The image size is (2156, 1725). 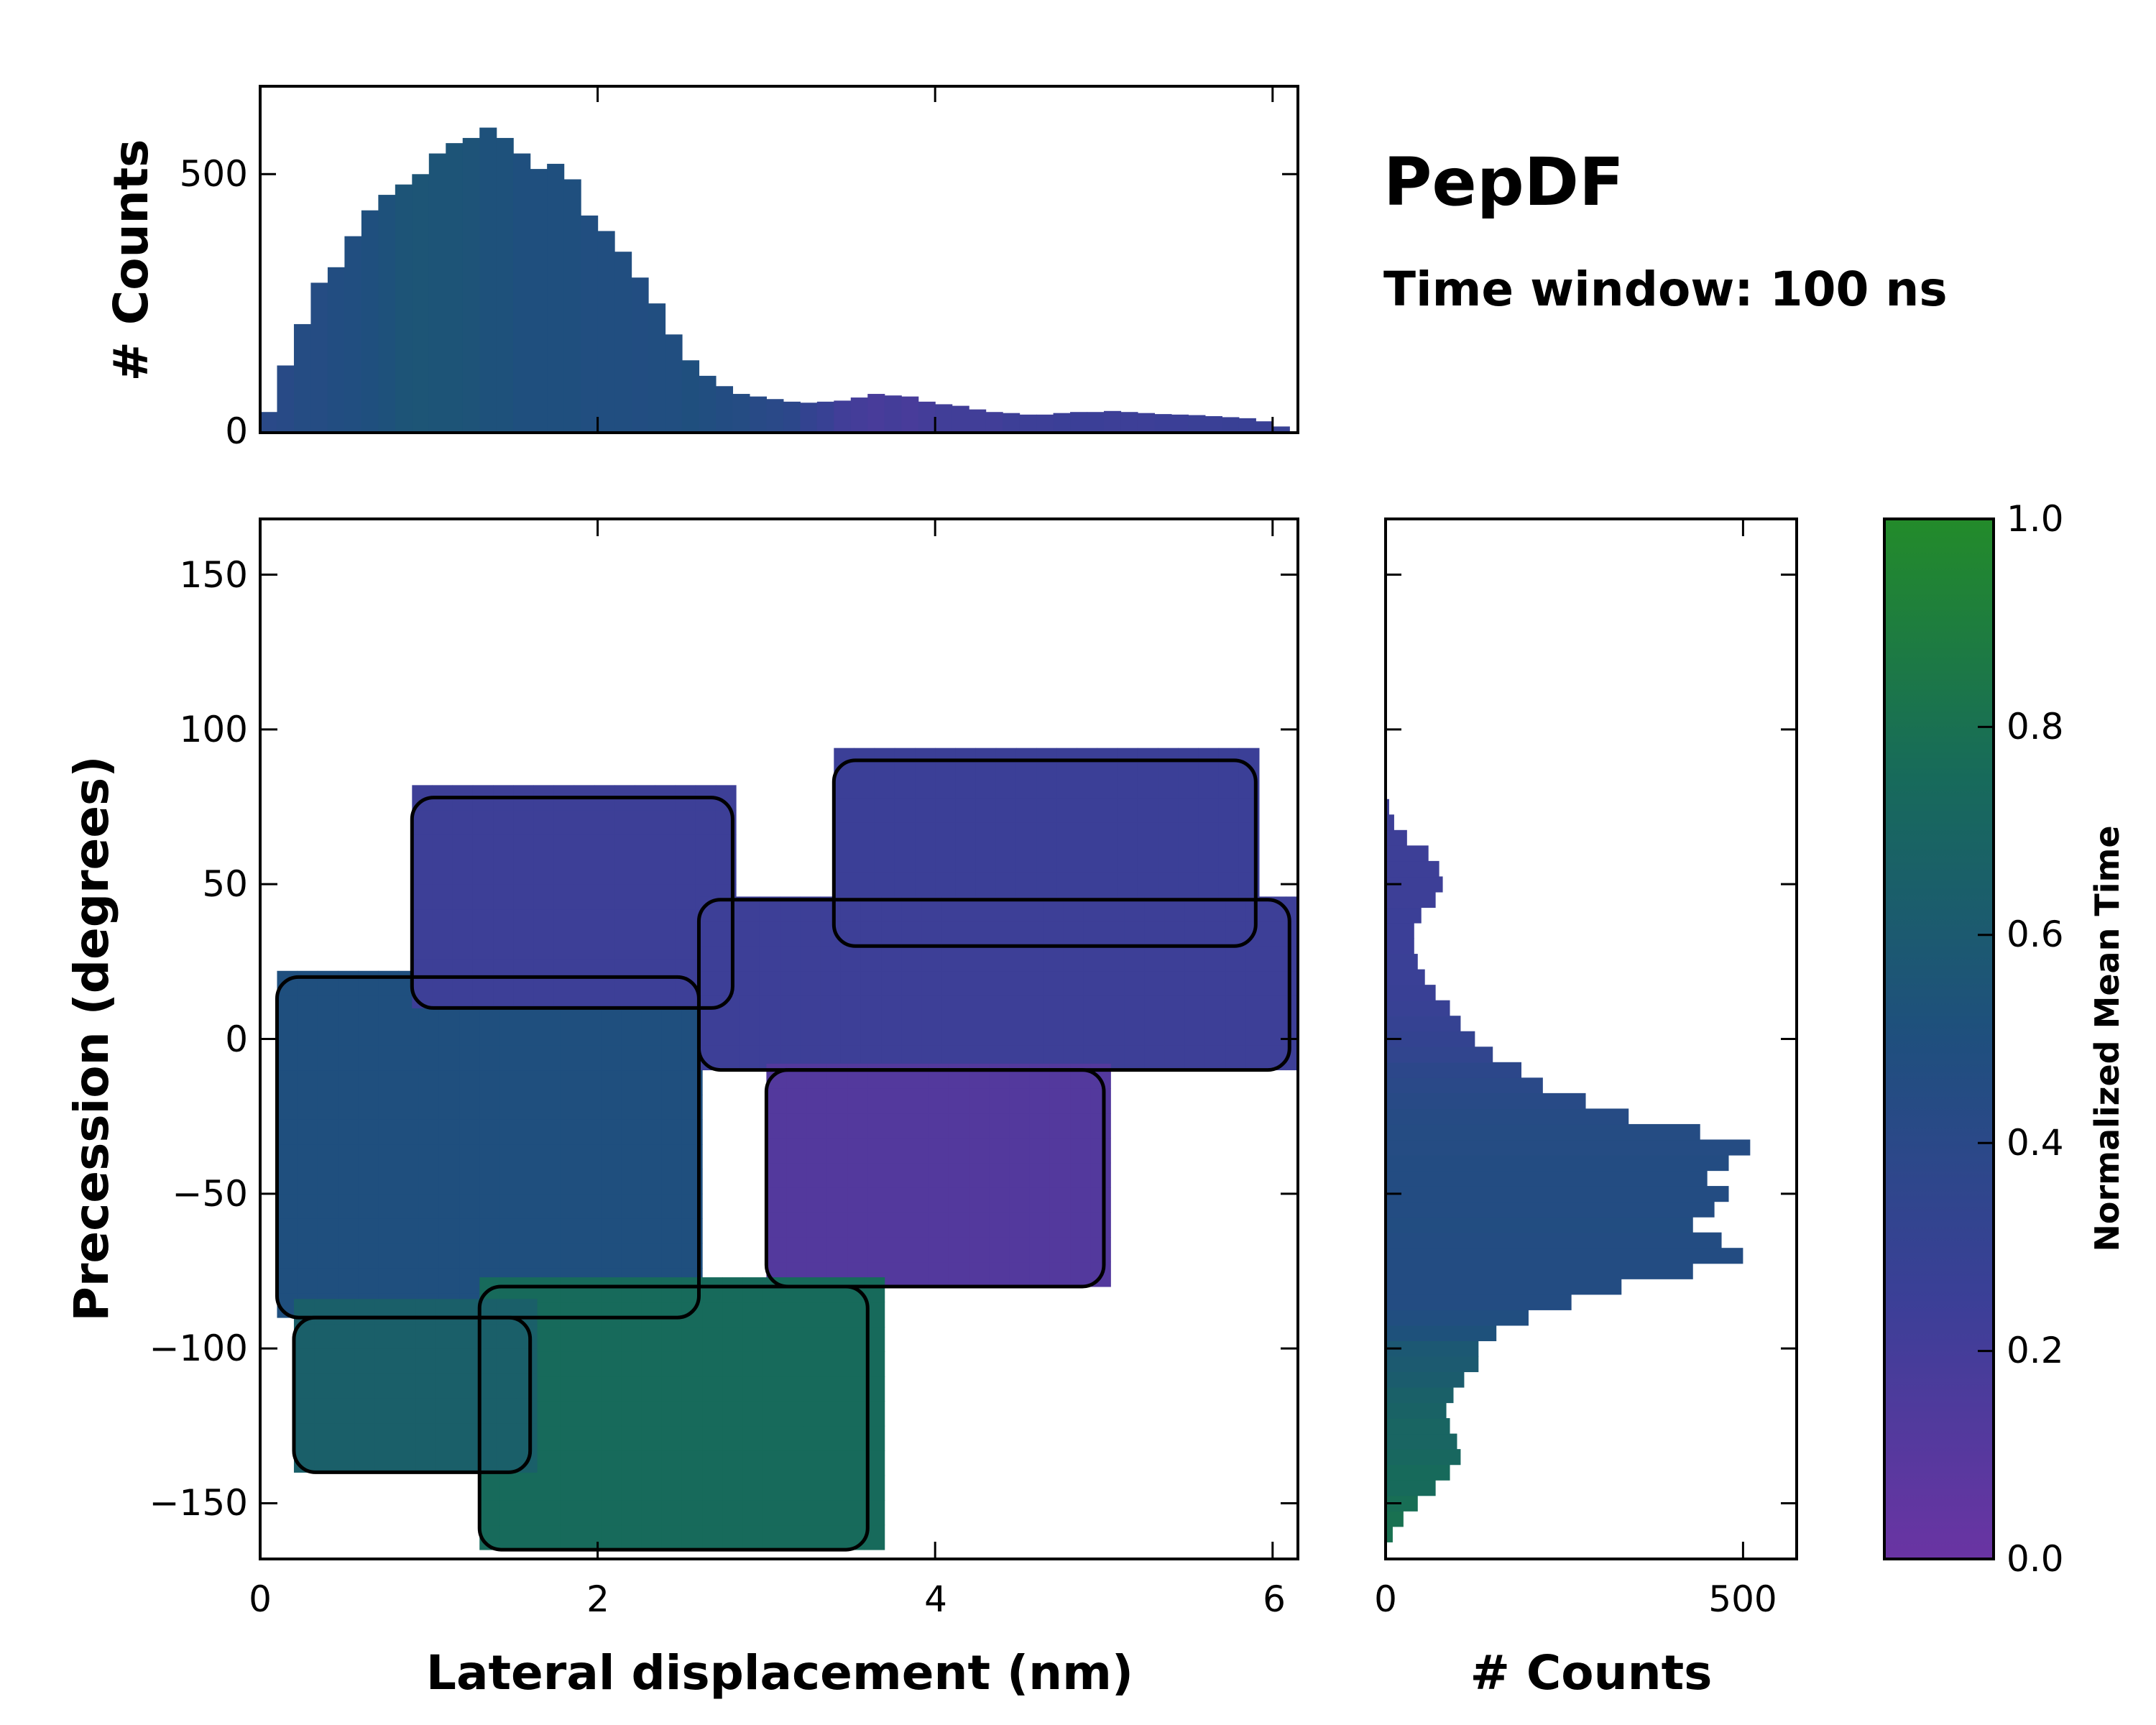 I want to click on main-ylabel: Precession (degrees), so click(x=91, y=1038).